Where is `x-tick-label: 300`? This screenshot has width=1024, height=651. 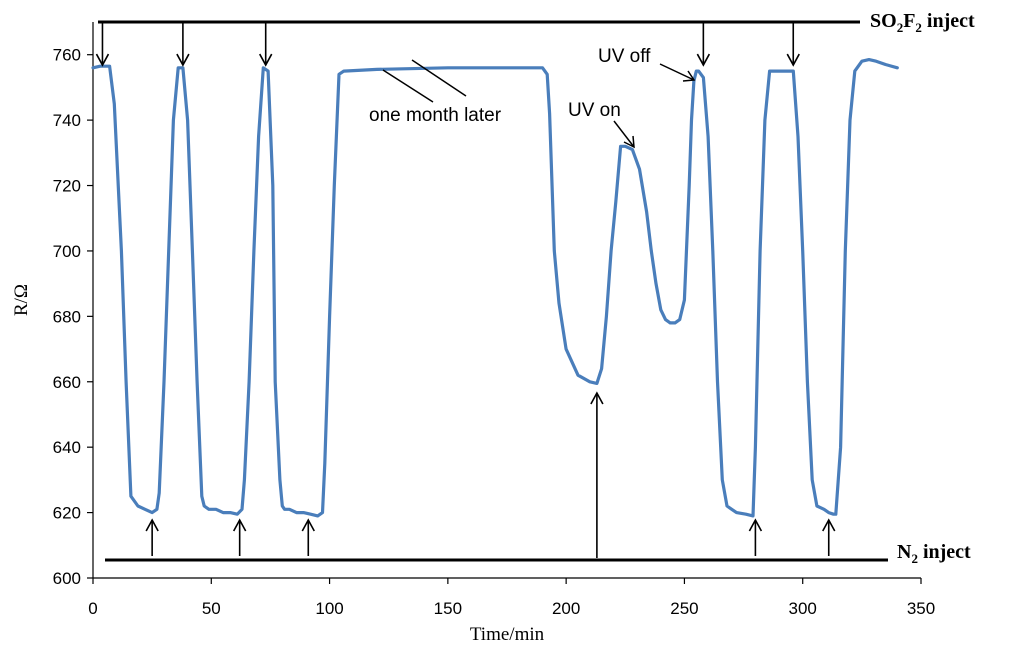
x-tick-label: 300 is located at coordinates (803, 608).